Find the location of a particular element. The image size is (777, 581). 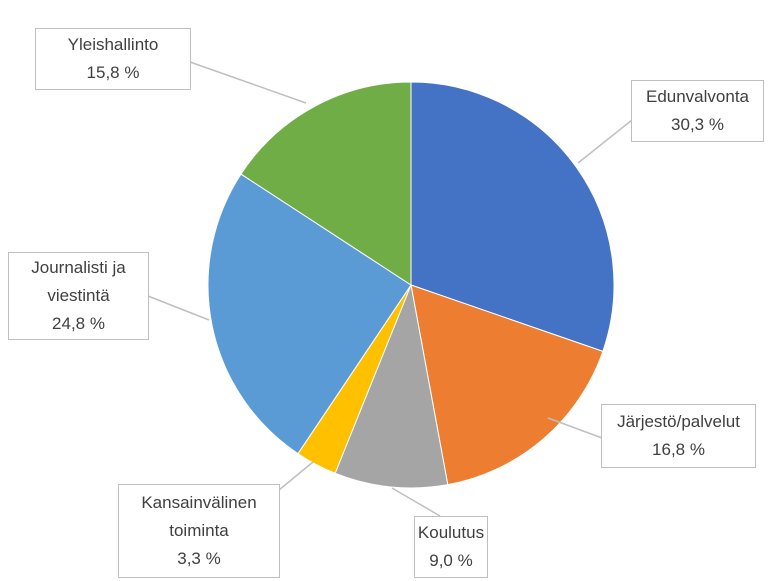

data-label-box: Yleishallinto 15,8 % is located at coordinates (113, 59).